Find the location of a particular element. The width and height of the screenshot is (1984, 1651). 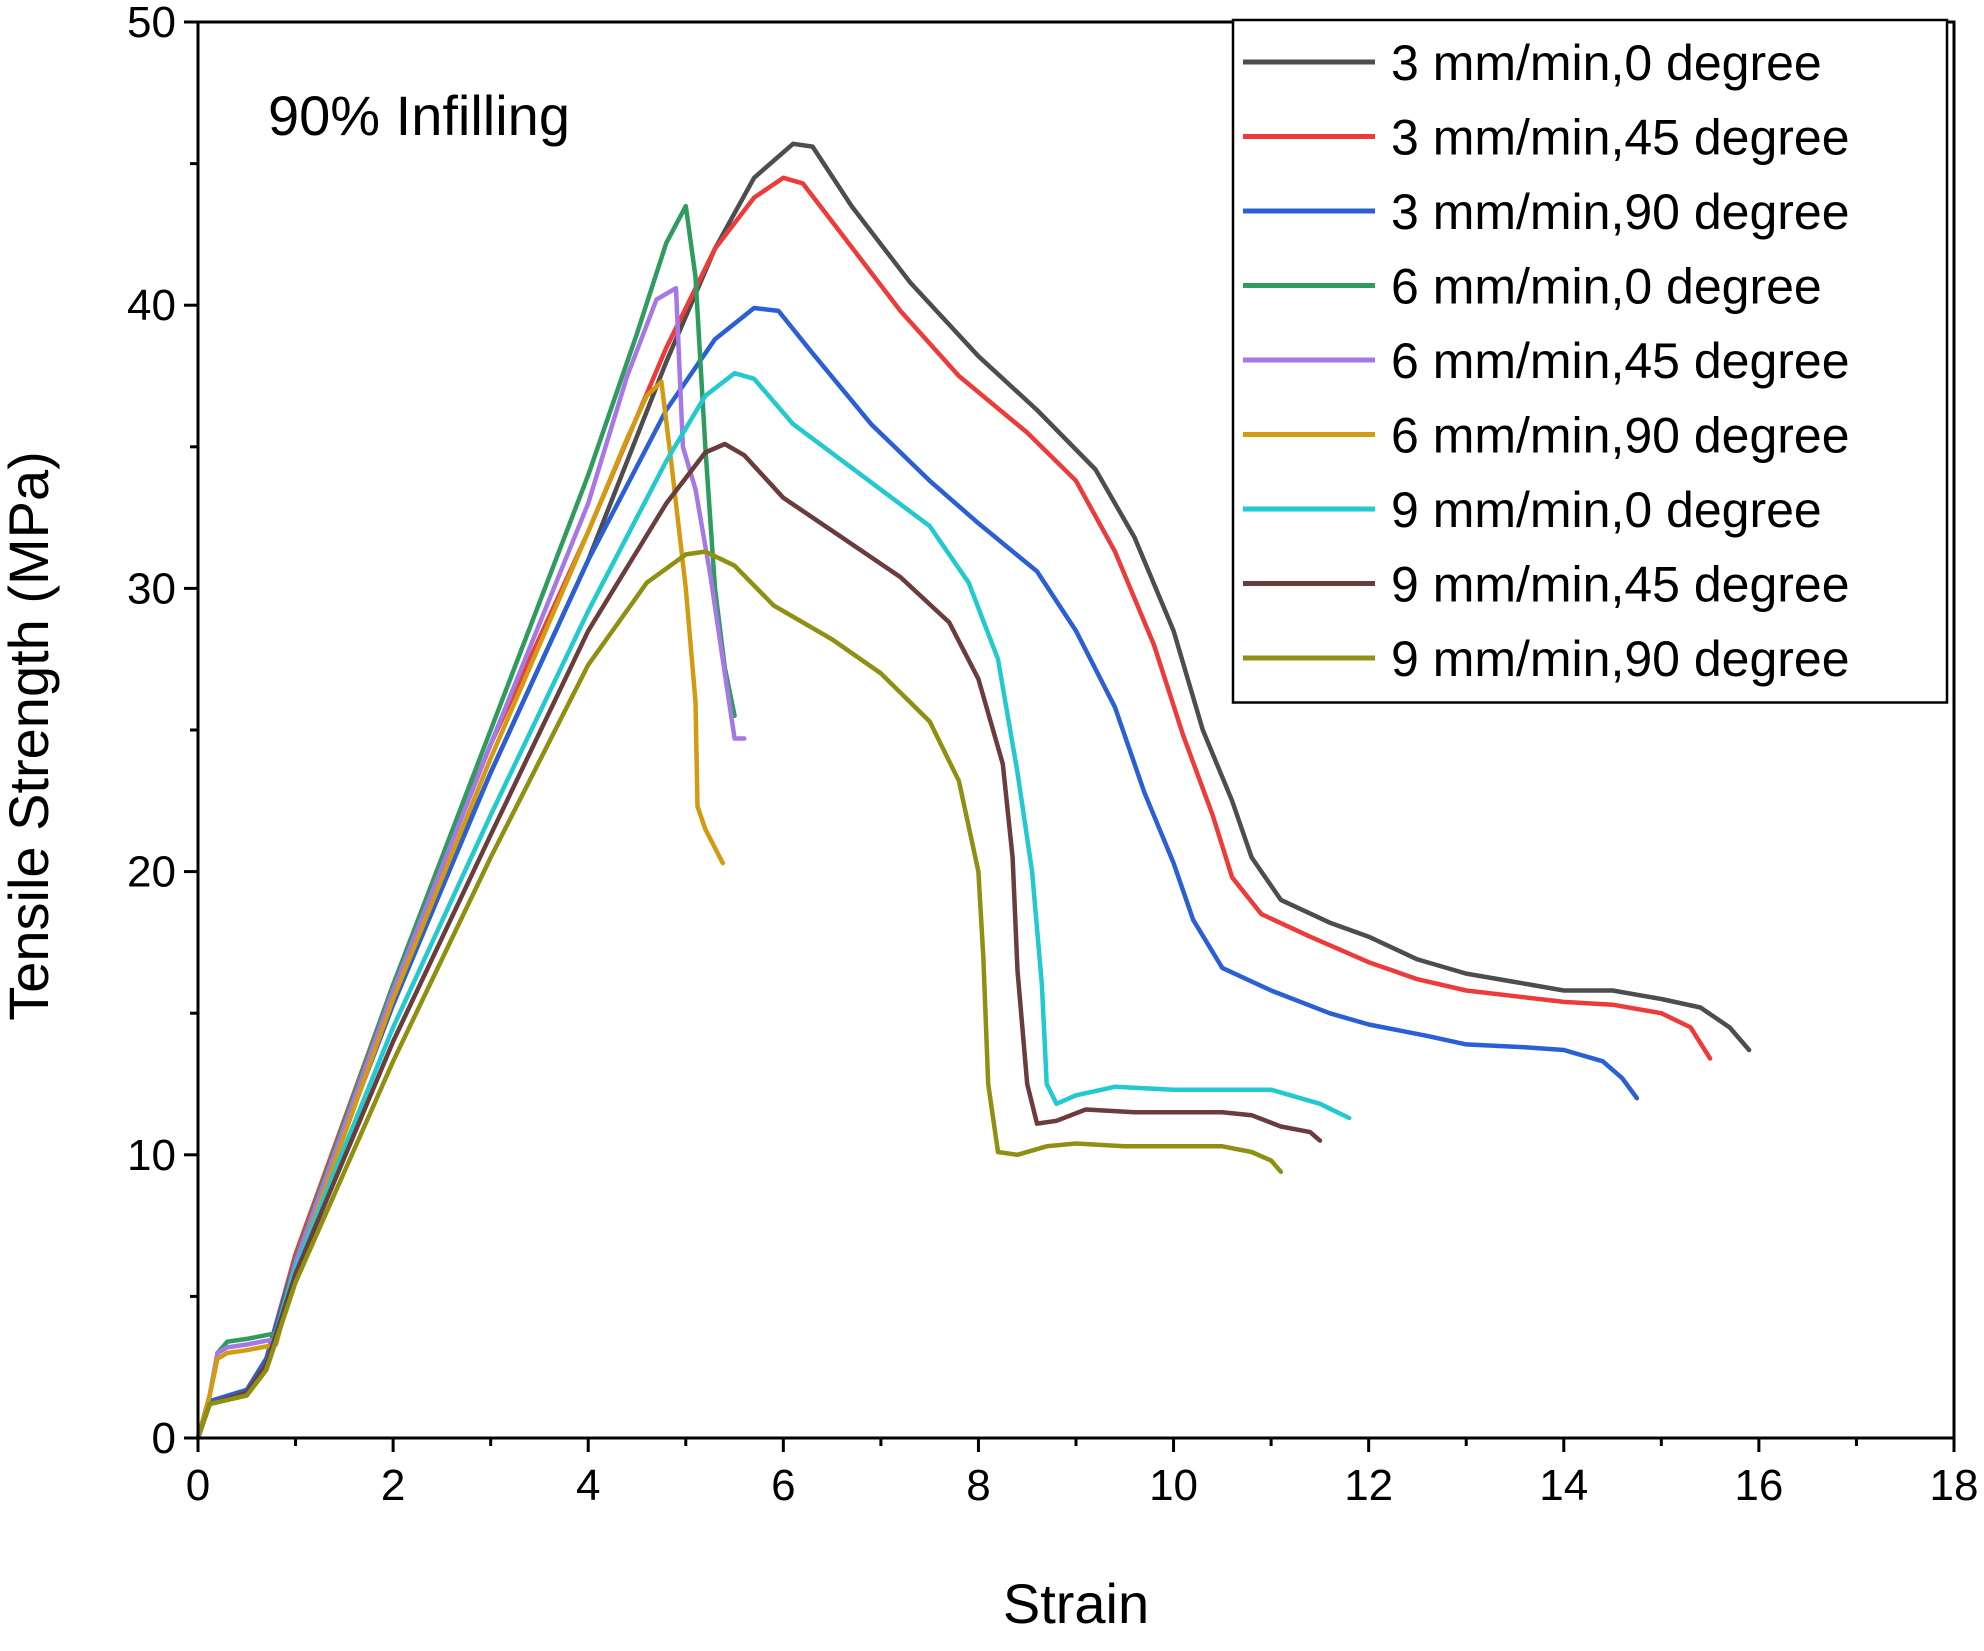

x-tick-label: 14 is located at coordinates (1563, 1485).